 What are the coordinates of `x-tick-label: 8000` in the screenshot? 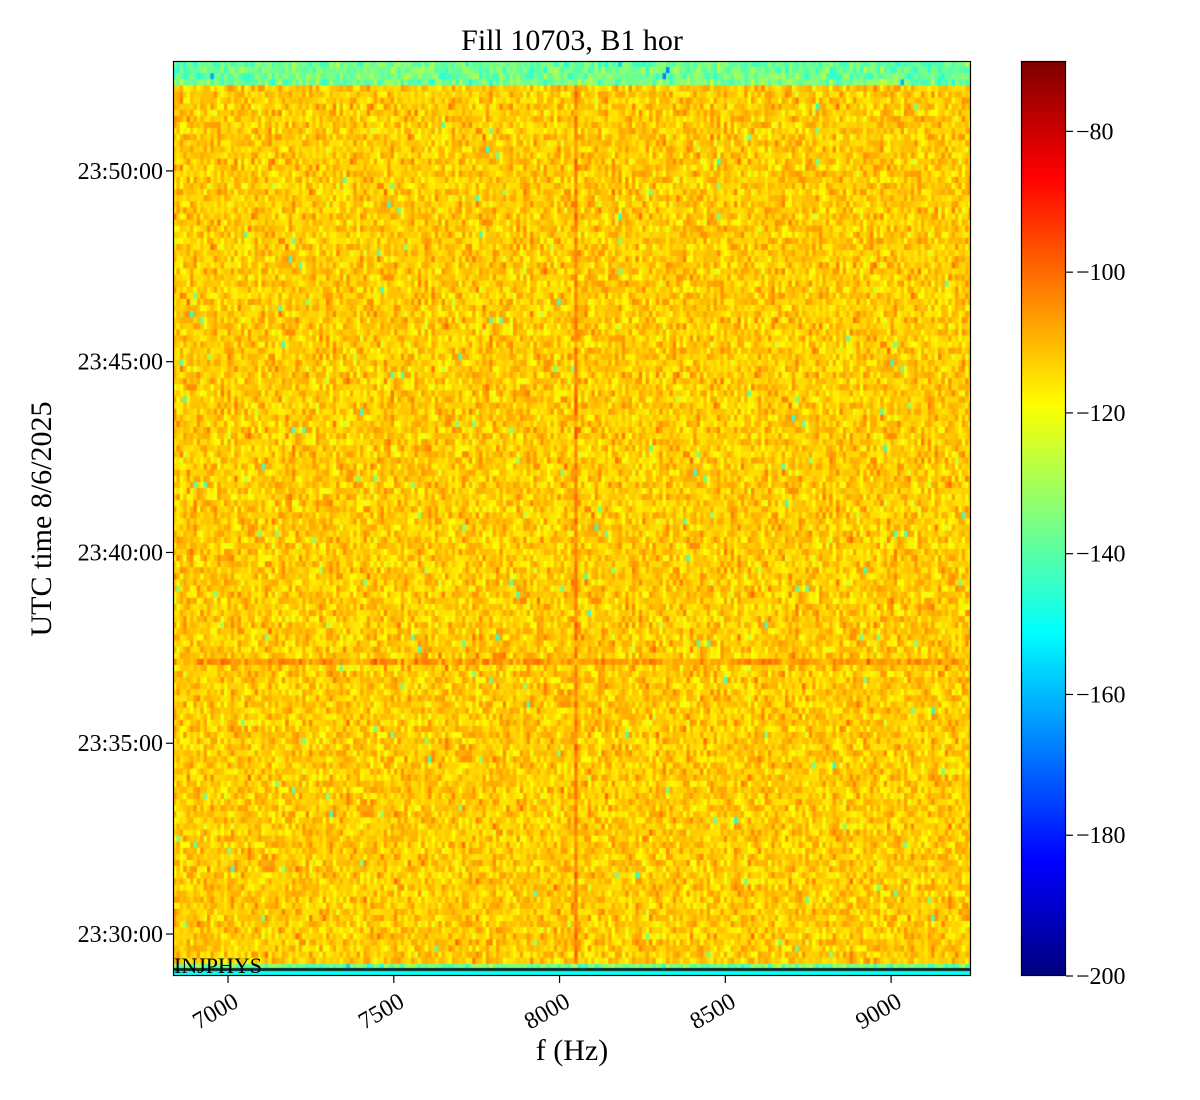 It's located at (547, 1012).